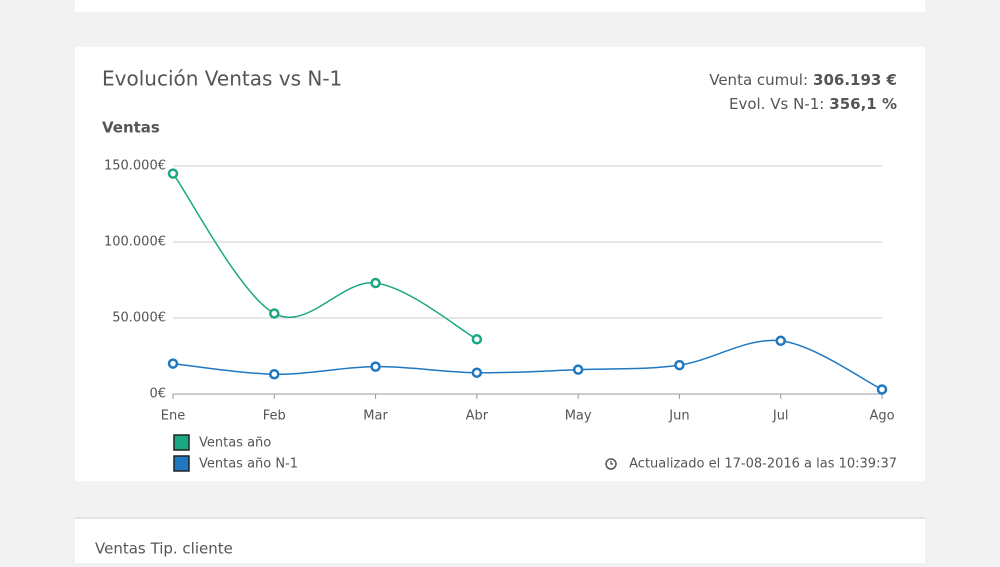  I want to click on x-tick-label: Abr, so click(477, 416).